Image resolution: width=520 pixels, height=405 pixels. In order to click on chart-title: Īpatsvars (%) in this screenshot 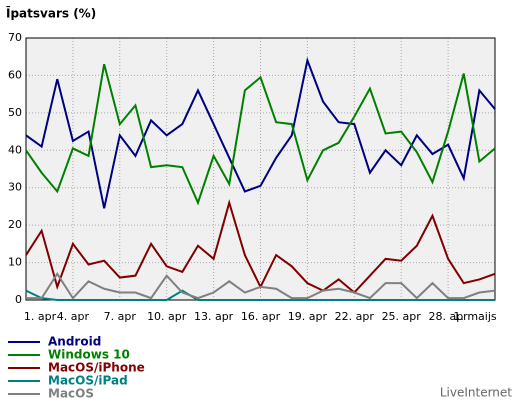, I will do `click(51, 14)`.